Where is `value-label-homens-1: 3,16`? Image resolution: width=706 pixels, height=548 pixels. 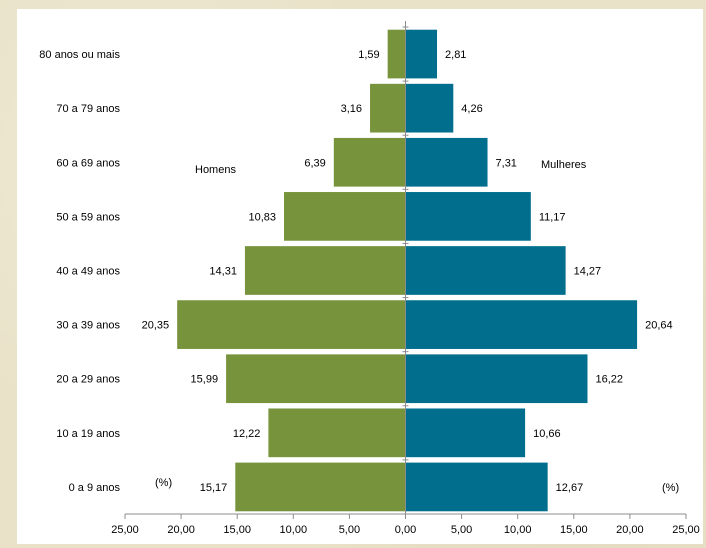 value-label-homens-1: 3,16 is located at coordinates (351, 109).